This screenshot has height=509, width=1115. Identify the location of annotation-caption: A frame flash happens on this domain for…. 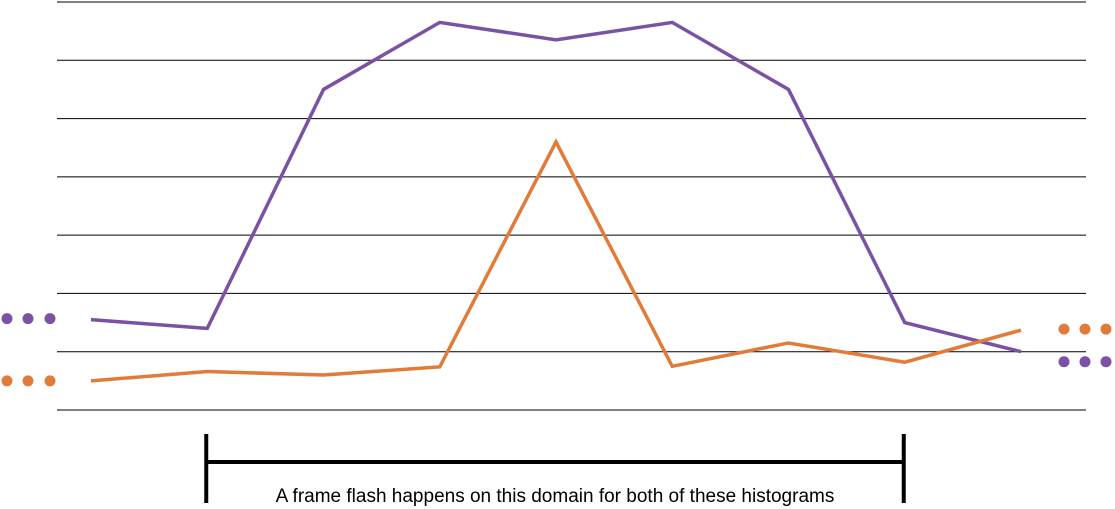
(555, 496).